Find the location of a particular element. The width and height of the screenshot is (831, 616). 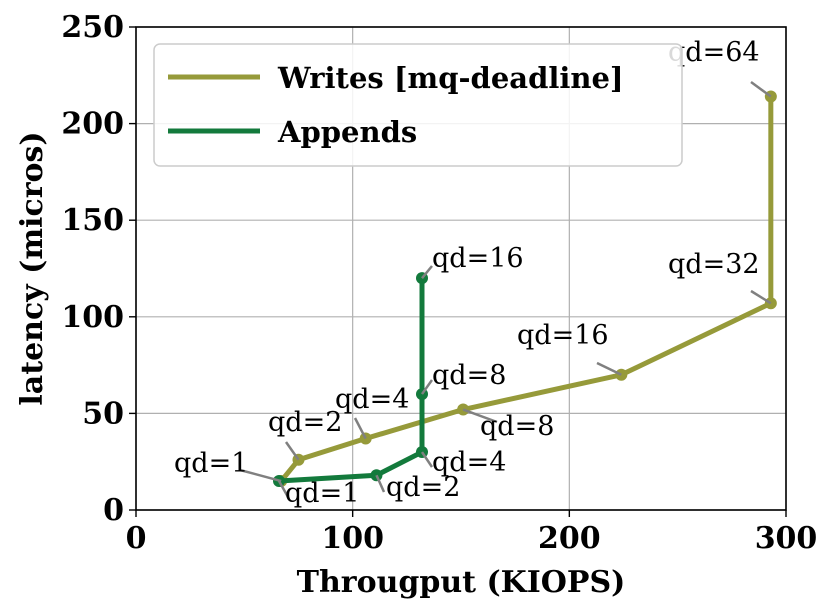

annotation-label: qd=32 is located at coordinates (714, 264).